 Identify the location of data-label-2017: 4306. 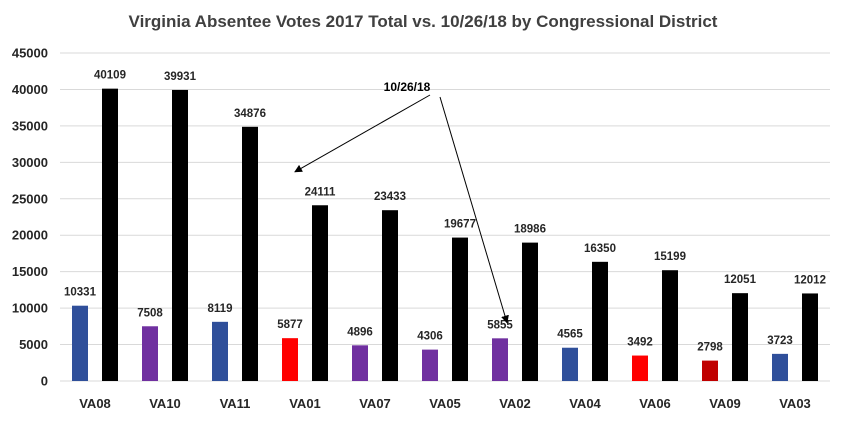
(430, 337).